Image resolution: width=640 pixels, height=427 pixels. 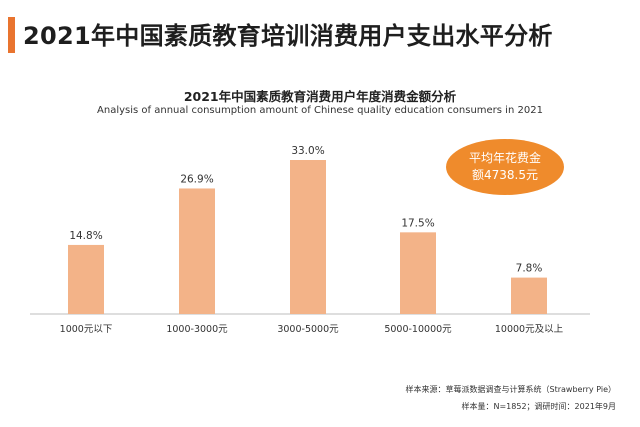 I want to click on value-label-4: 17.5%, so click(x=417, y=223).